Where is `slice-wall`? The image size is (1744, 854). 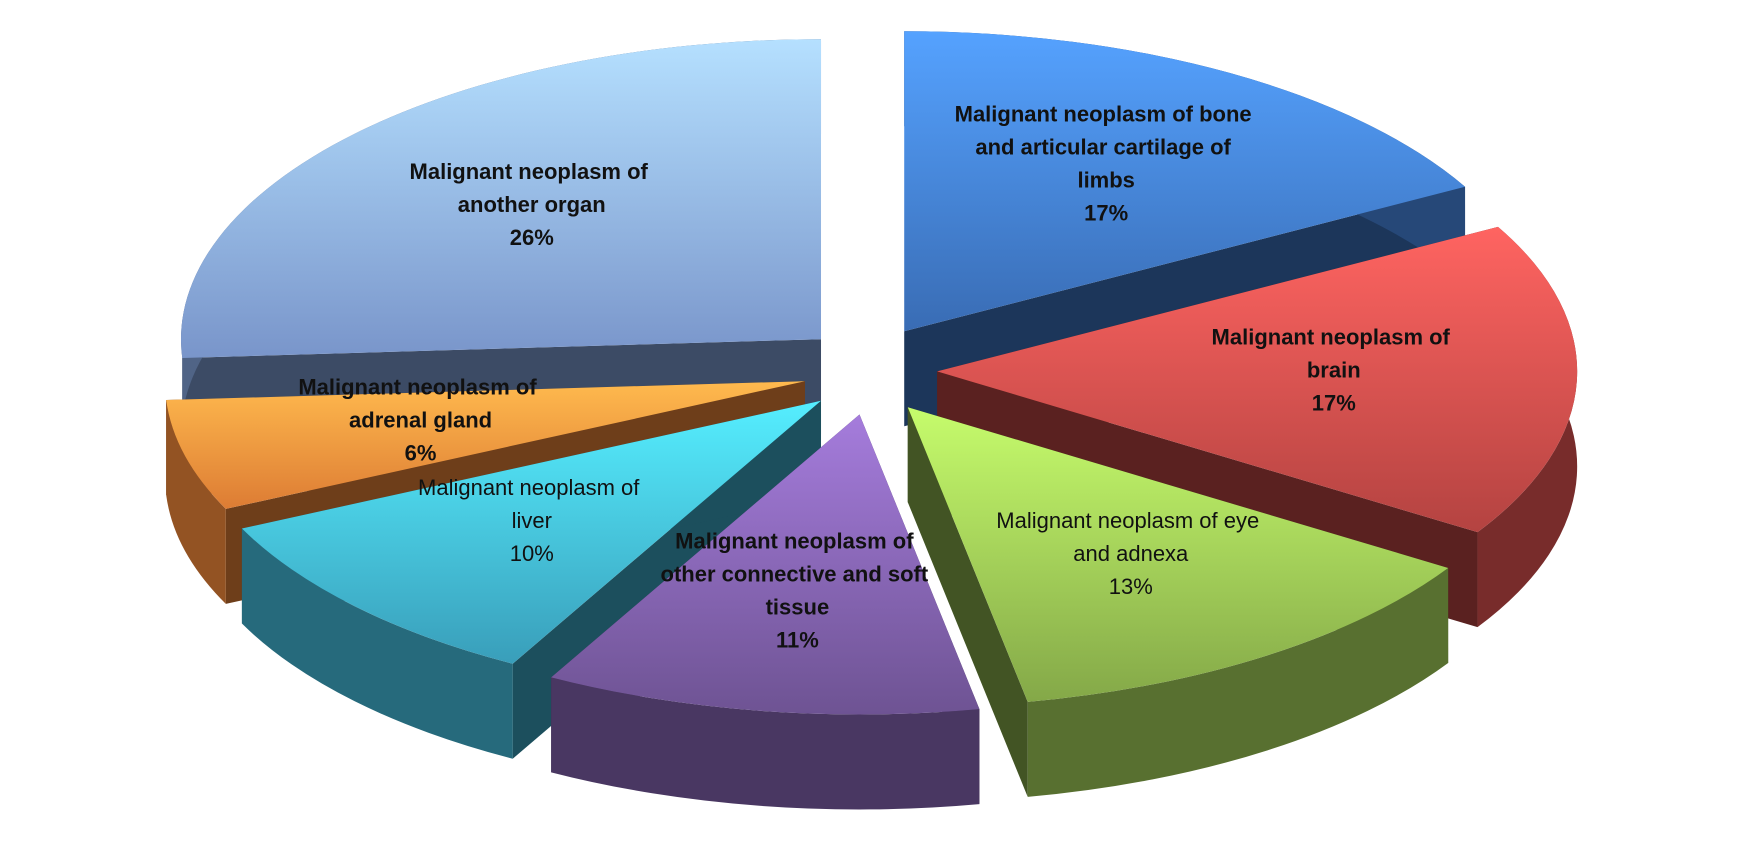 slice-wall is located at coordinates (967, 602).